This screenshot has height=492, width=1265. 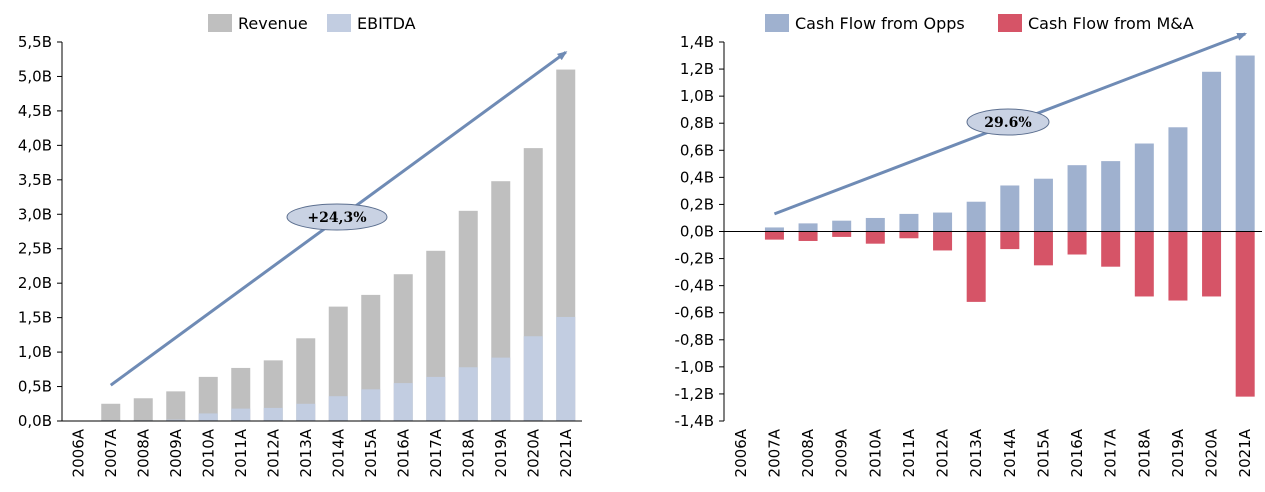 What do you see at coordinates (697, 42) in the screenshot?
I see `y-tick-label: 1,4B` at bounding box center [697, 42].